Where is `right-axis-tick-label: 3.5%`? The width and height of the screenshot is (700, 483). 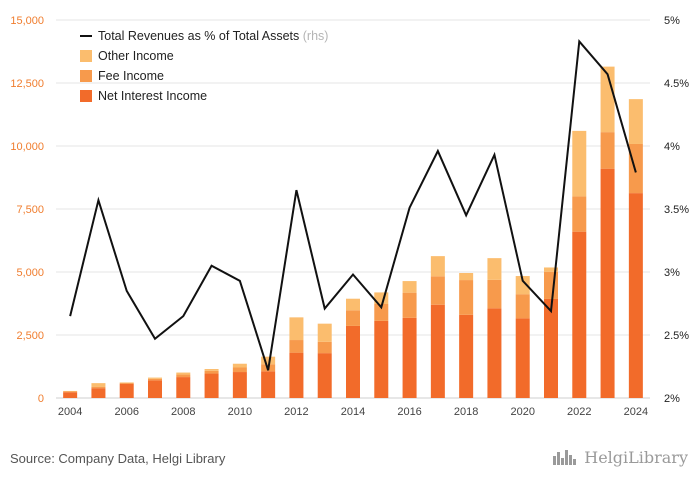 right-axis-tick-label: 3.5% is located at coordinates (676, 210).